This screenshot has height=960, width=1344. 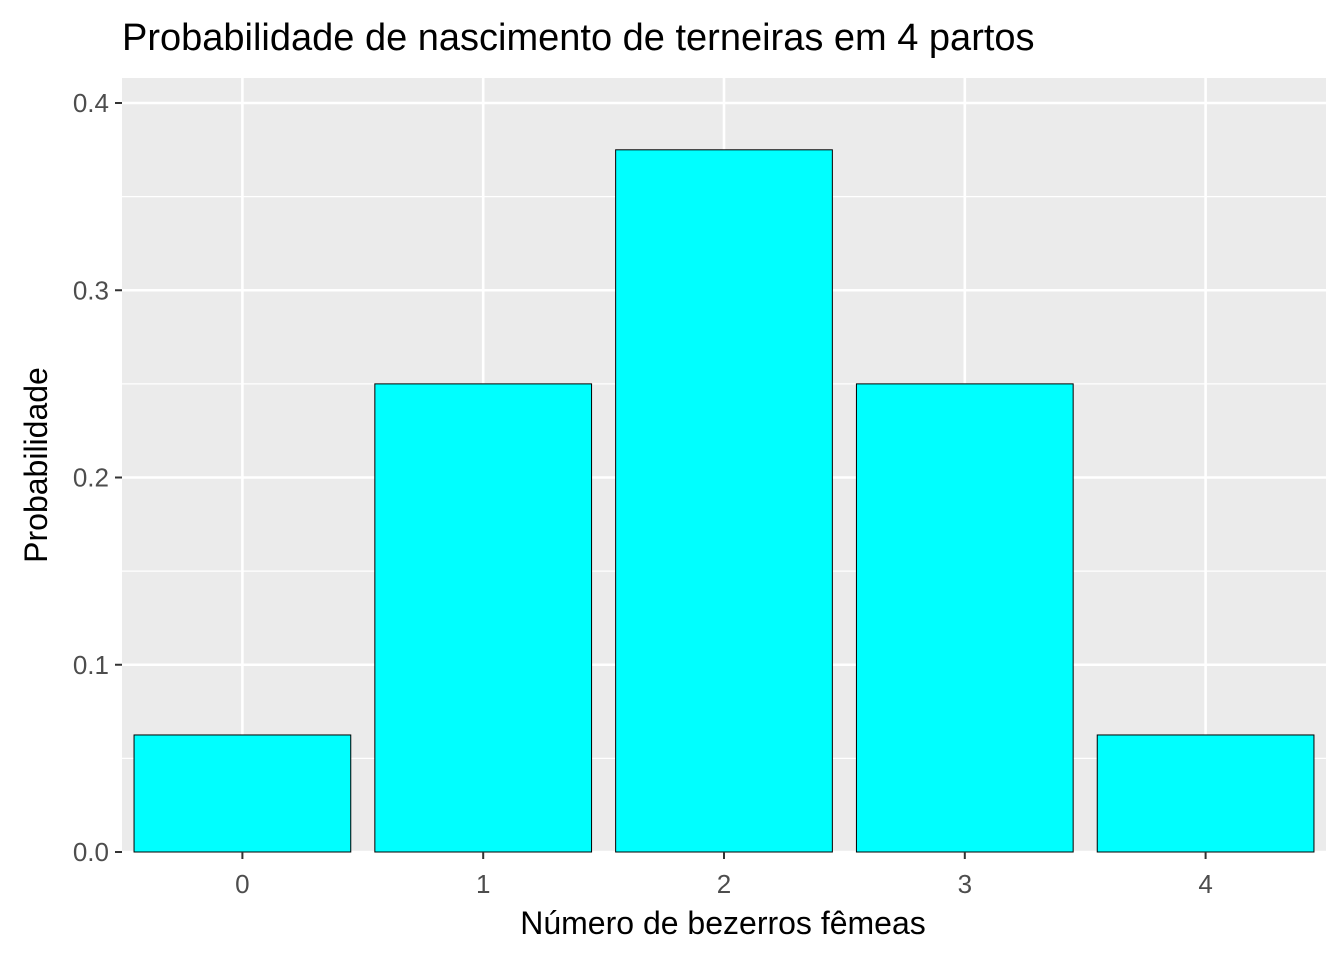 I want to click on x-tick-label: 3, so click(x=965, y=884).